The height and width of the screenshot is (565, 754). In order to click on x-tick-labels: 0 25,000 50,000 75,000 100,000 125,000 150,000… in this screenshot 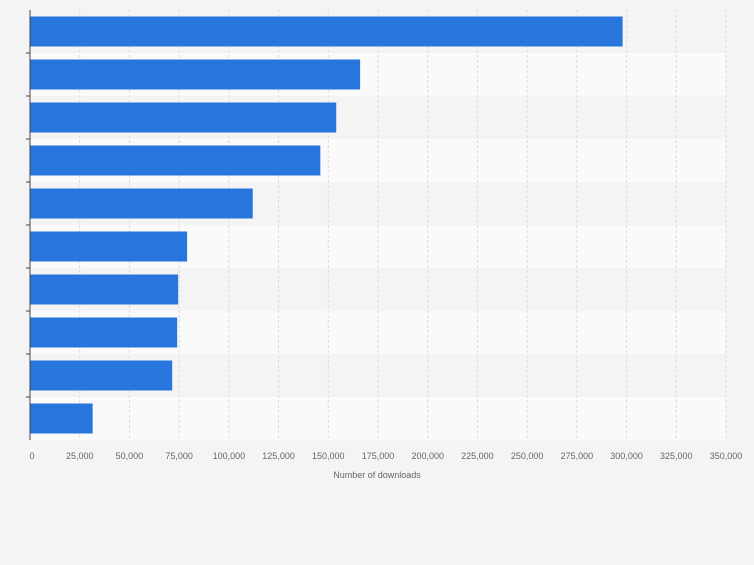, I will do `click(385, 456)`.